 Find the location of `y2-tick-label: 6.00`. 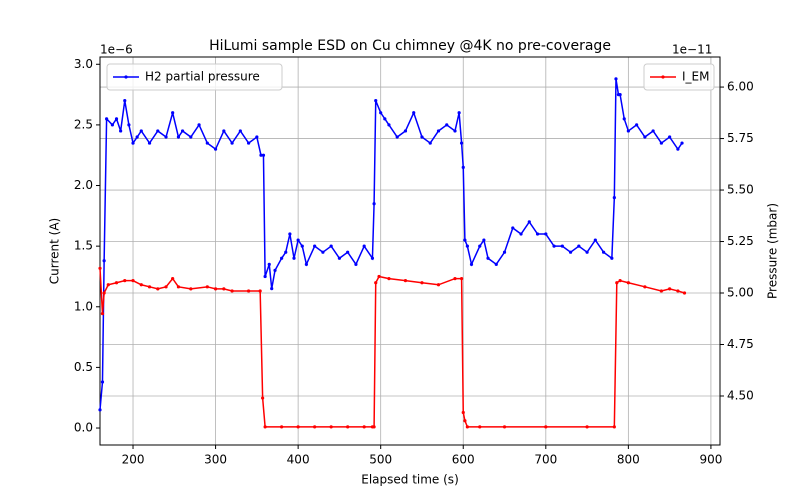

y2-tick-label: 6.00 is located at coordinates (740, 87).